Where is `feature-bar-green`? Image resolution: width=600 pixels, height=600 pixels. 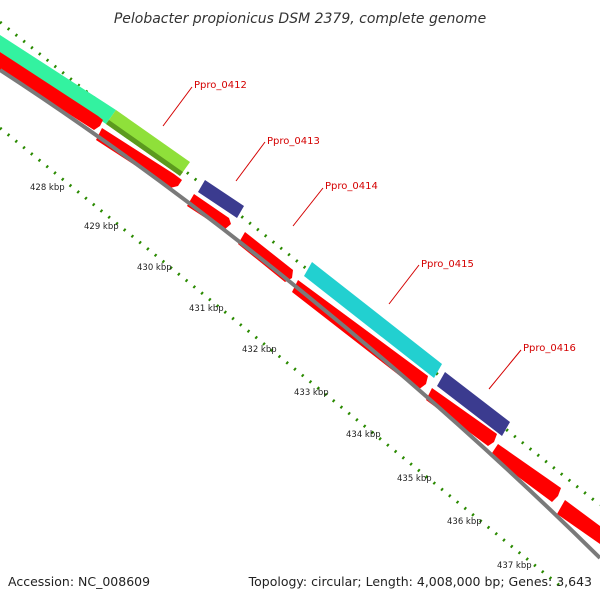
feature-bar-green is located at coordinates (58, 79).